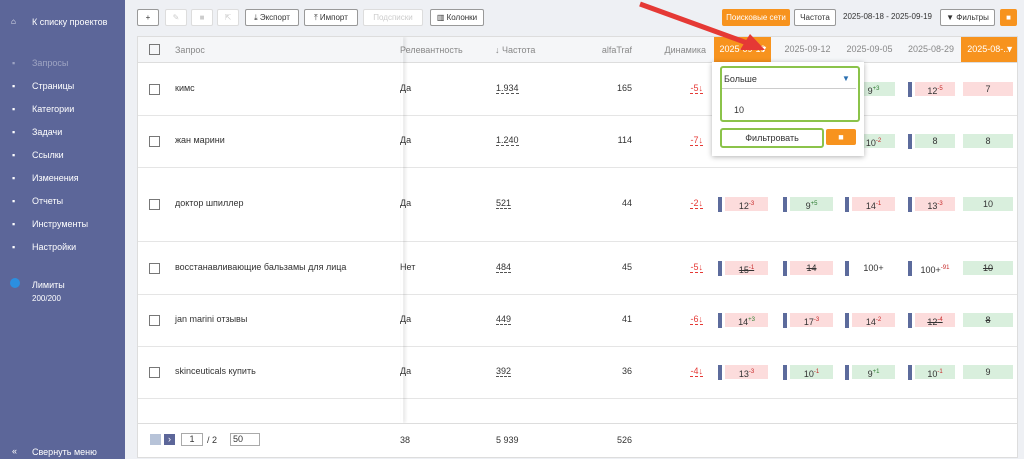 Image resolution: width=1024 pixels, height=459 pixels. I want to click on export-label: Экспорт, so click(274, 17).